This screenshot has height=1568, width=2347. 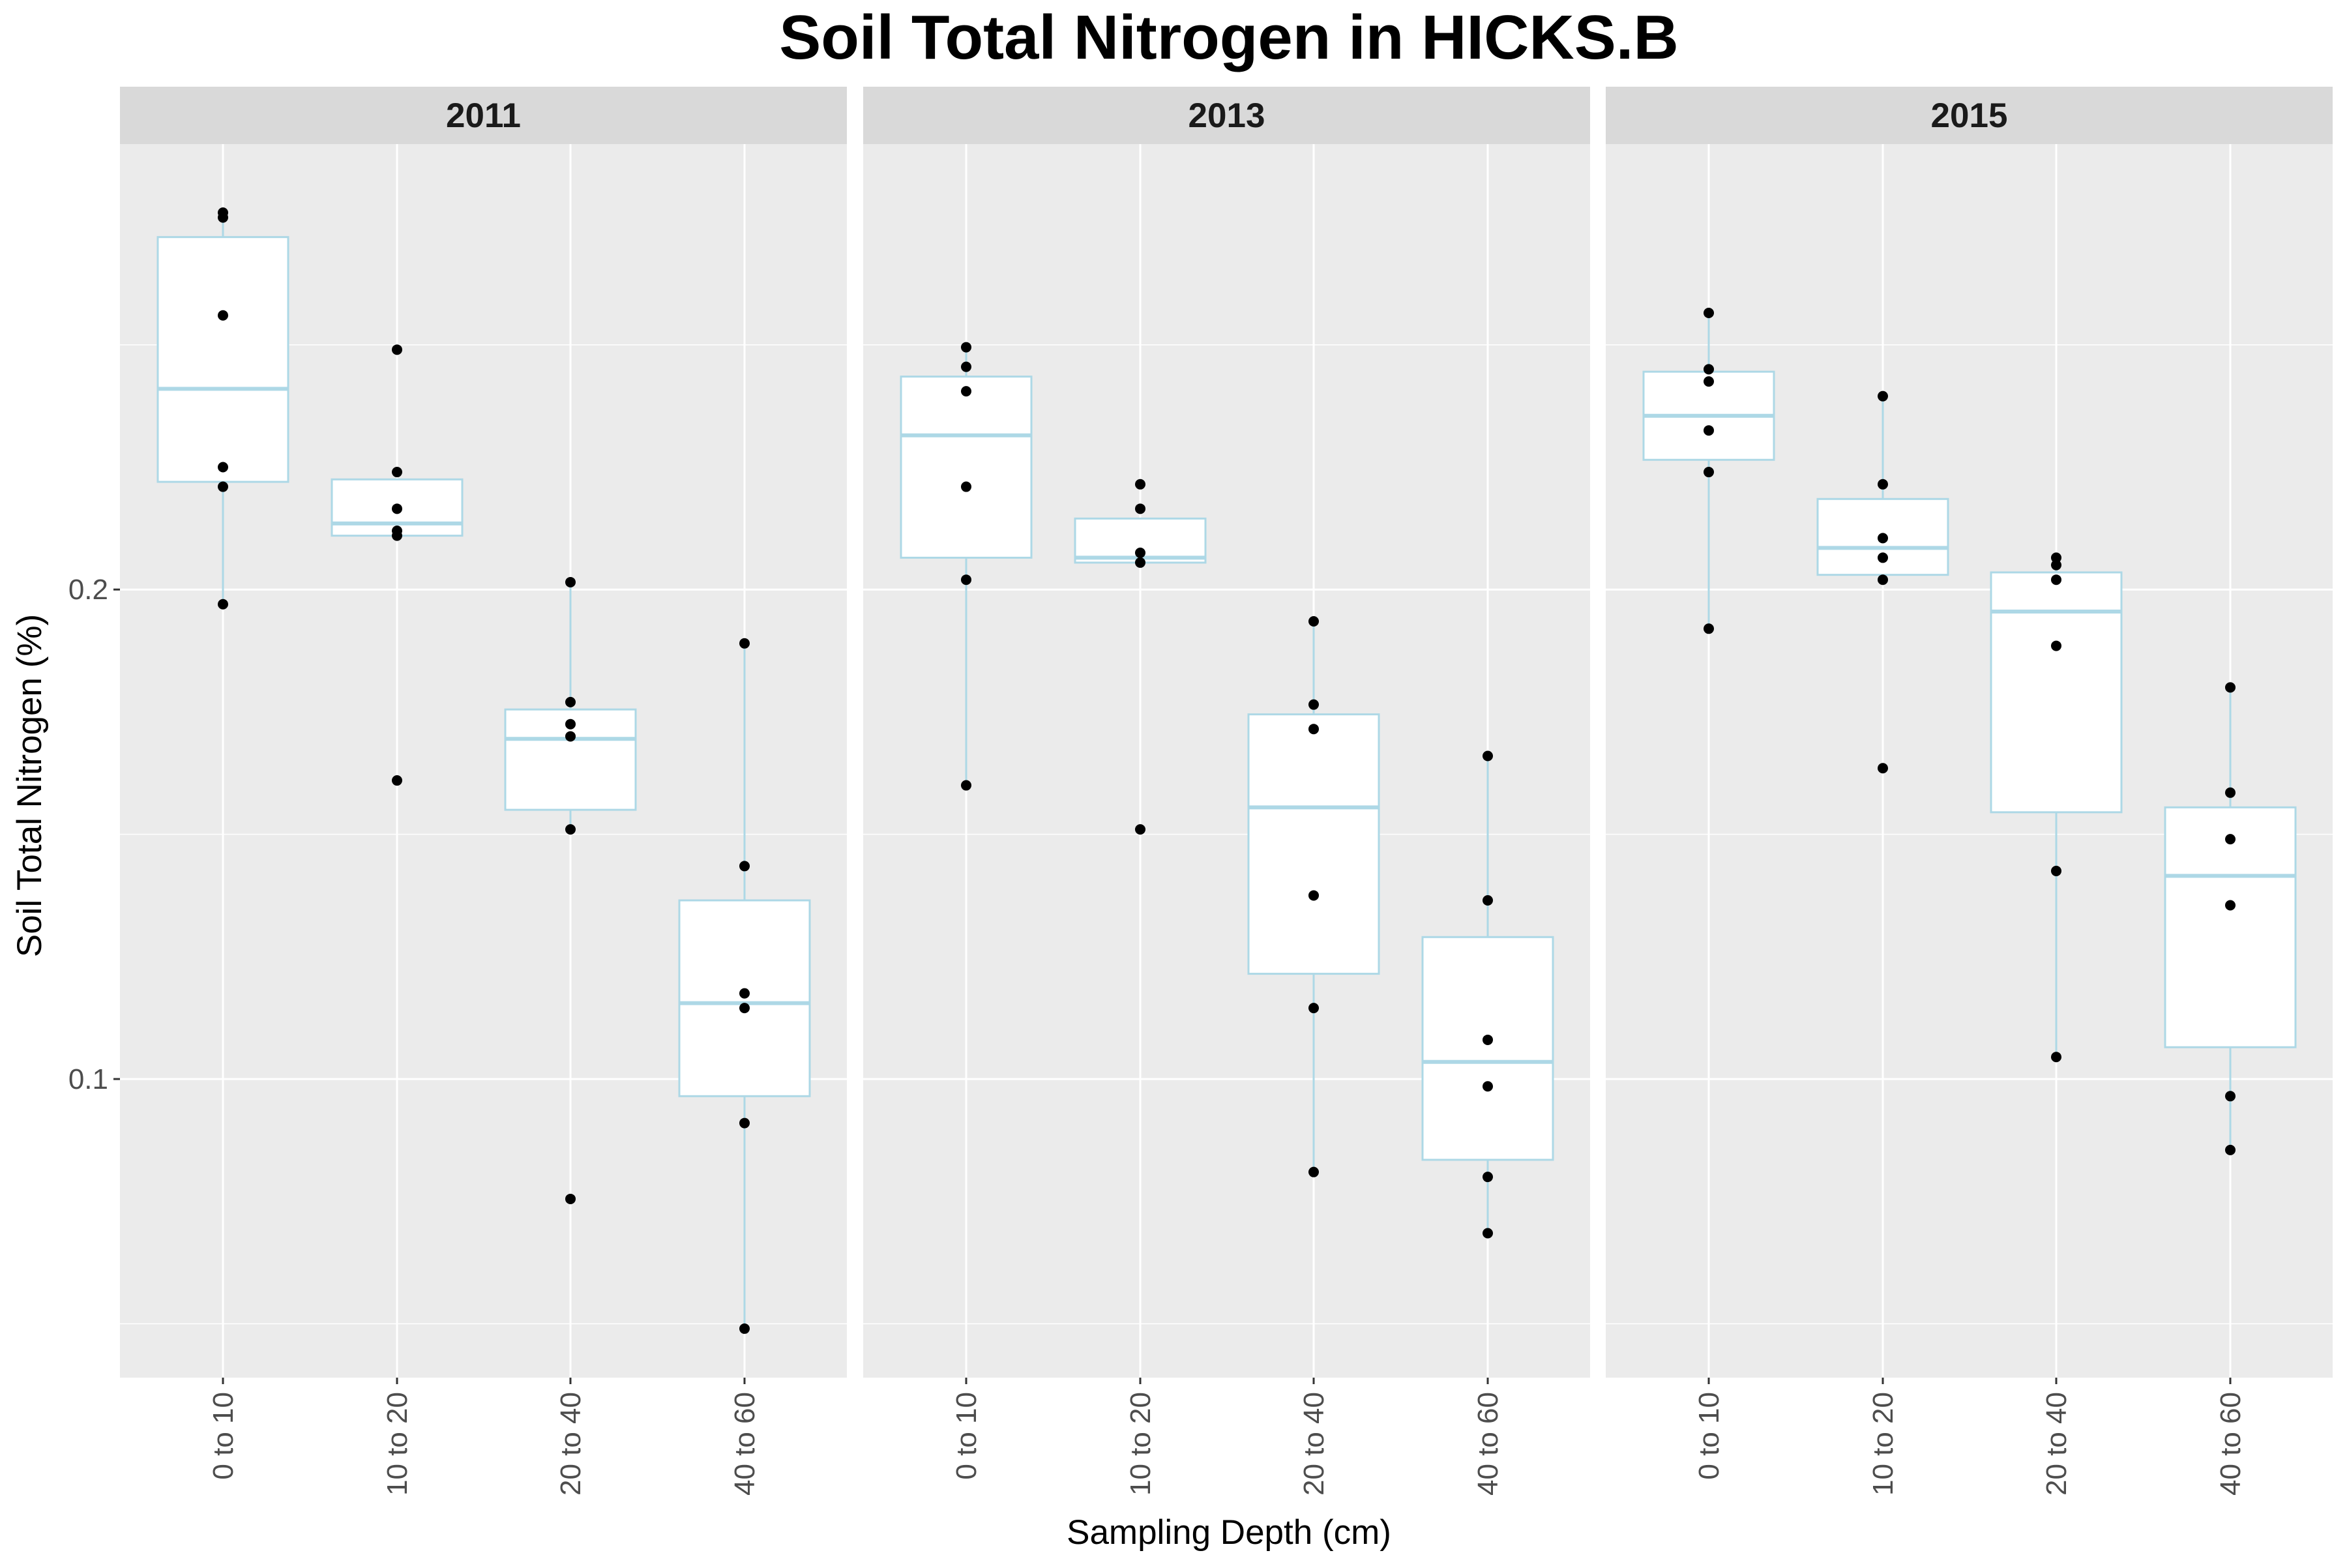 What do you see at coordinates (1229, 38) in the screenshot?
I see `chart-title: Soil Total Nitrogen in HICKS.B` at bounding box center [1229, 38].